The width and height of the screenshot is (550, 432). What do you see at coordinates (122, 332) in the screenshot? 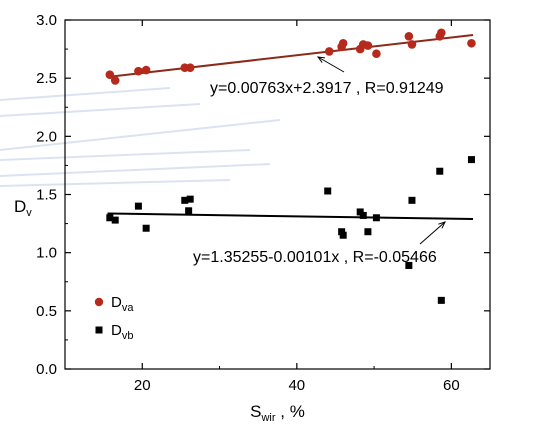
I see `legend-label-vb: Dvb` at bounding box center [122, 332].